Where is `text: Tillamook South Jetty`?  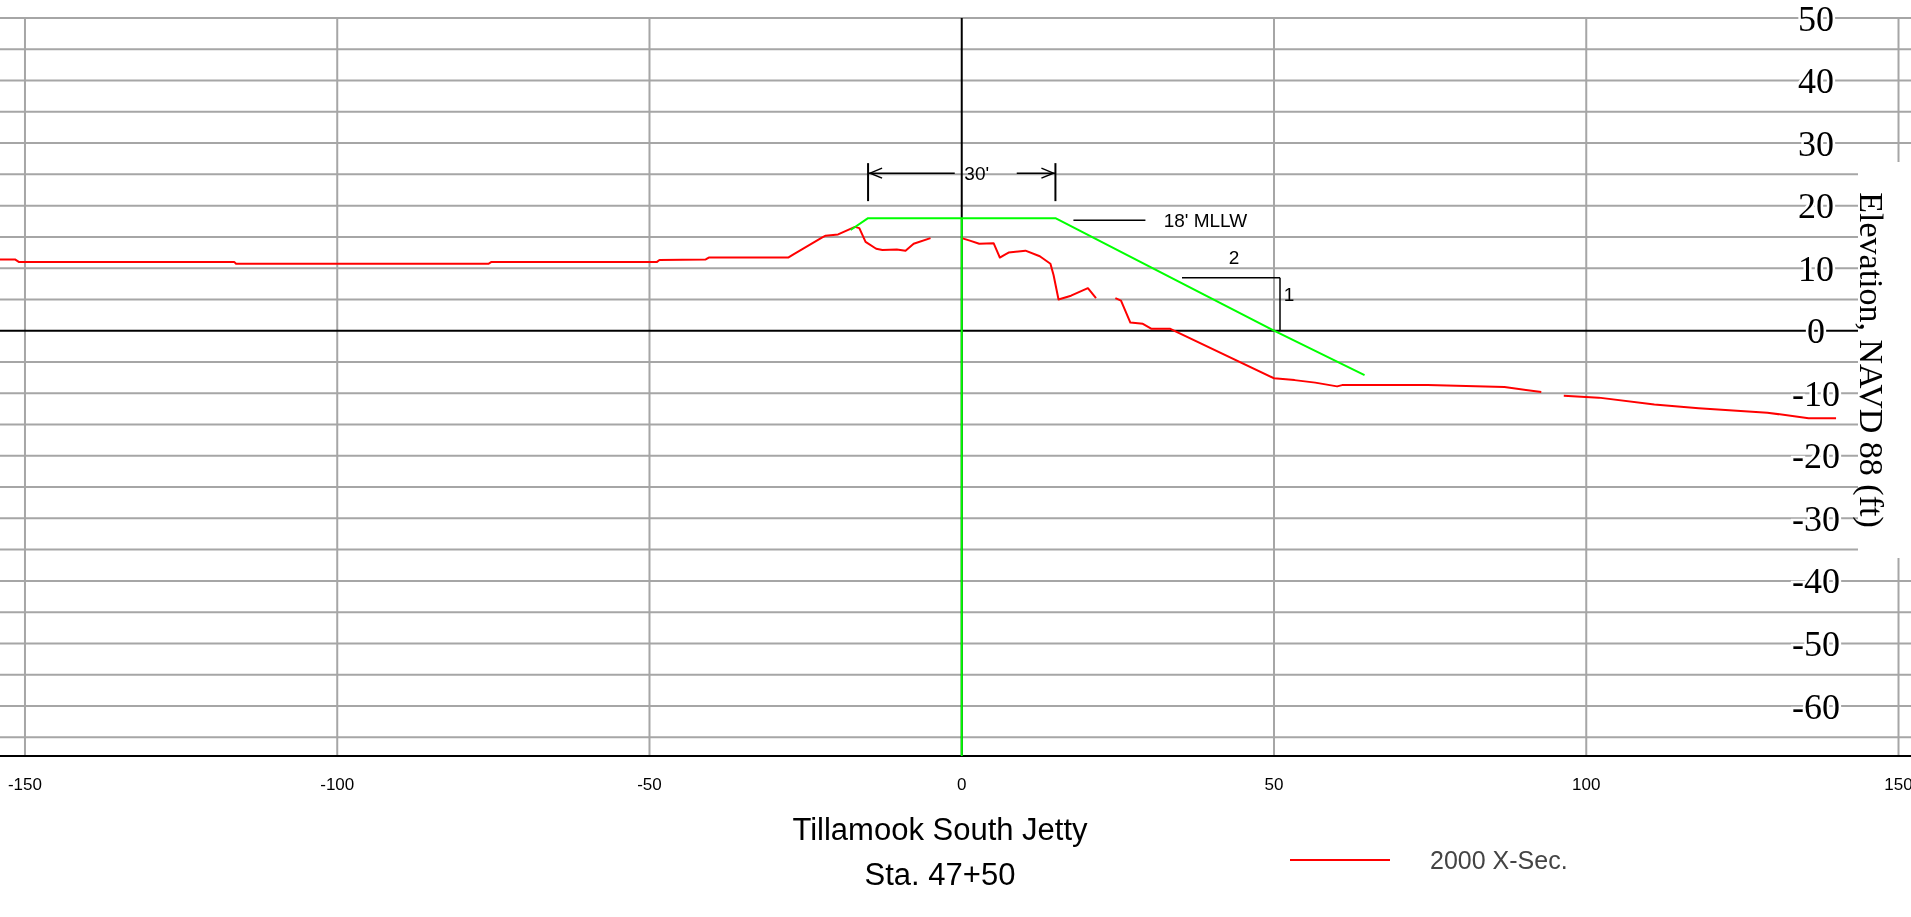 text: Tillamook South Jetty is located at coordinates (940, 829).